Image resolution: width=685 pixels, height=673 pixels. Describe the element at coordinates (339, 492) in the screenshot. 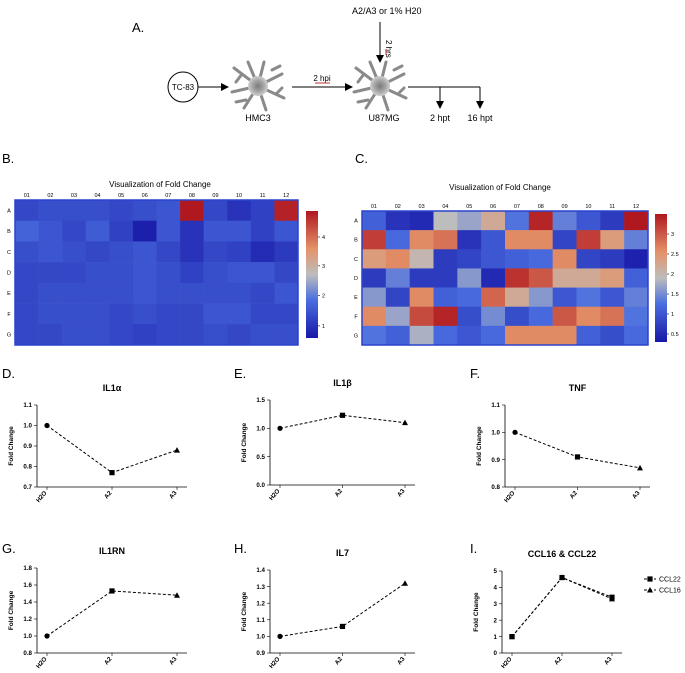

I see `line-chart-e-x-tick-label: A2` at that location.